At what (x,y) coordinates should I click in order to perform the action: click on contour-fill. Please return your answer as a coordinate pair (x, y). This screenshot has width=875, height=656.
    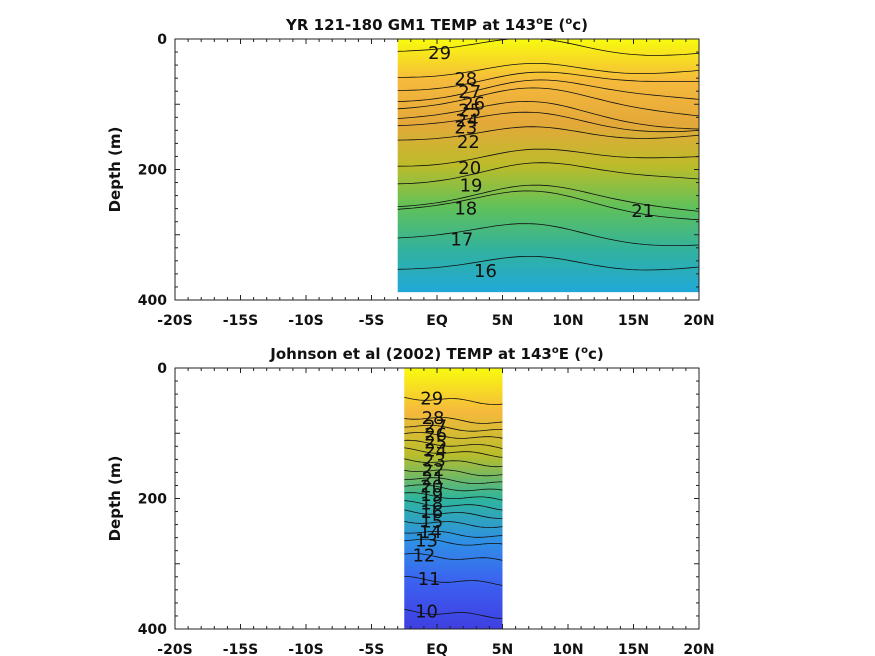
    Looking at the image, I should click on (548, 166).